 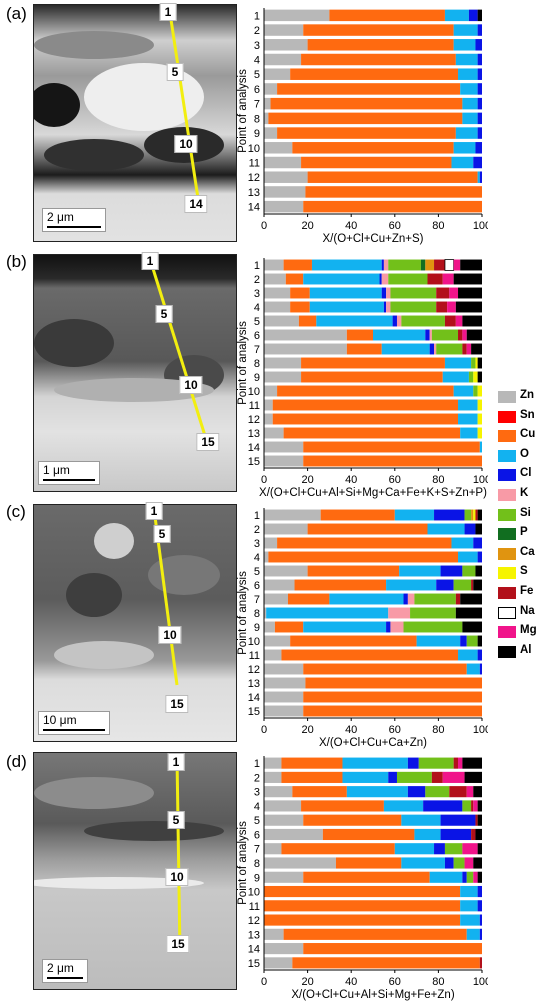 I want to click on sem-micrograph: 1 μm, so click(x=135, y=373).